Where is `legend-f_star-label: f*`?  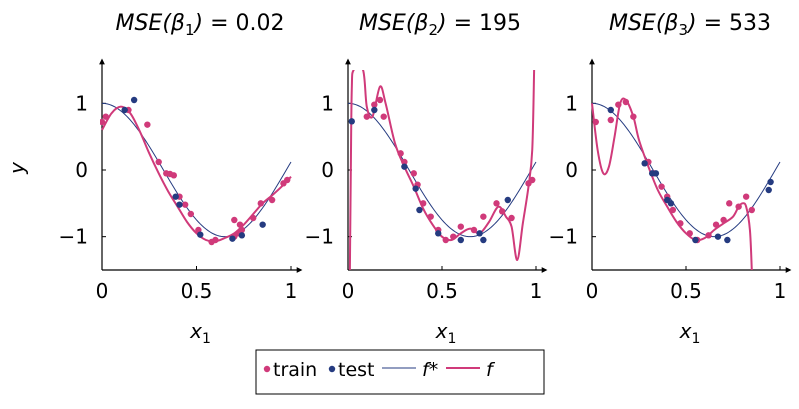
legend-f_star-label: f* is located at coordinates (430, 370).